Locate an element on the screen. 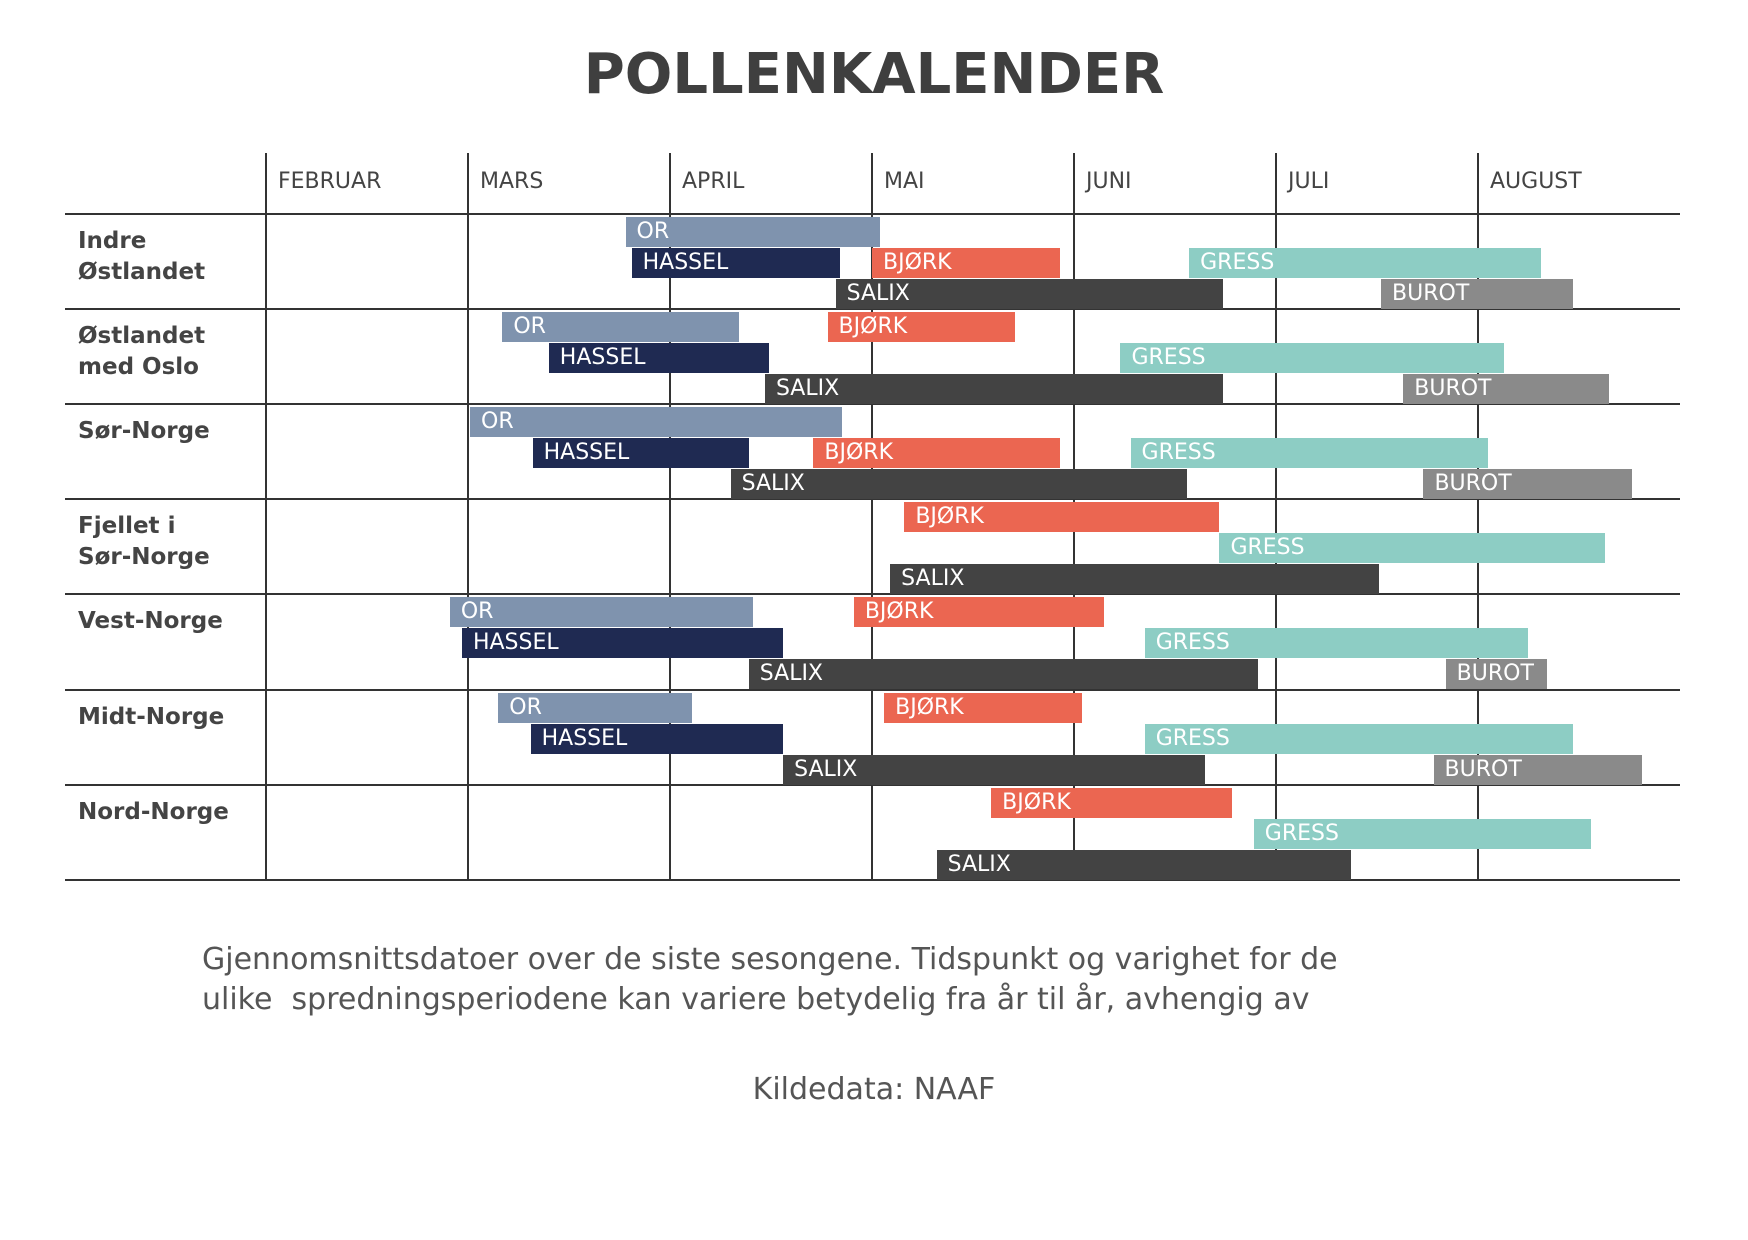 This screenshot has width=1748, height=1240. row-label: Midt-Norge is located at coordinates (151, 716).